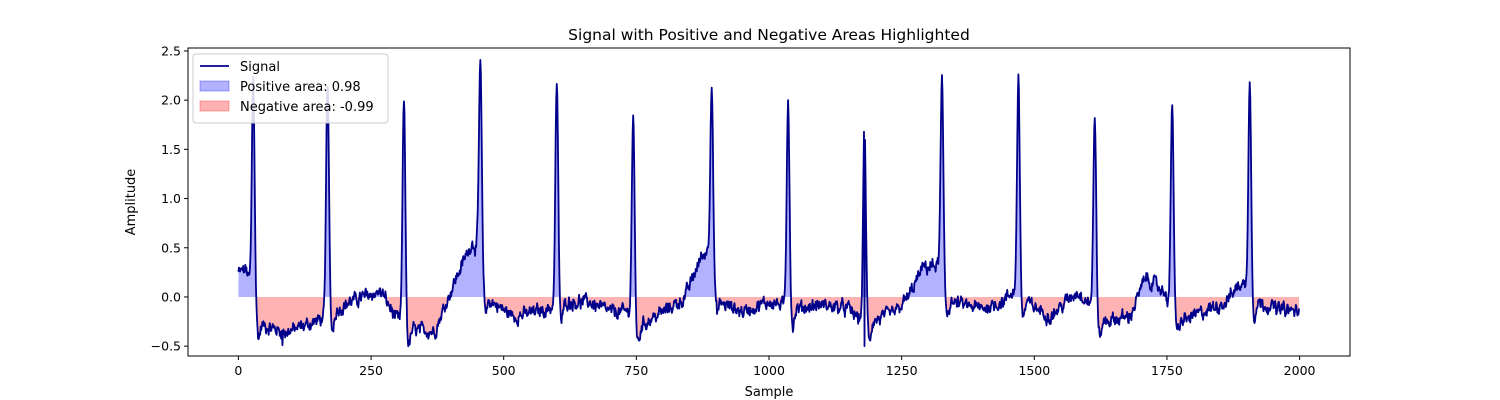 This screenshot has height=400, width=1500. Describe the element at coordinates (307, 107) in the screenshot. I see `legend-negative-label: Negative area: -0.99` at that location.